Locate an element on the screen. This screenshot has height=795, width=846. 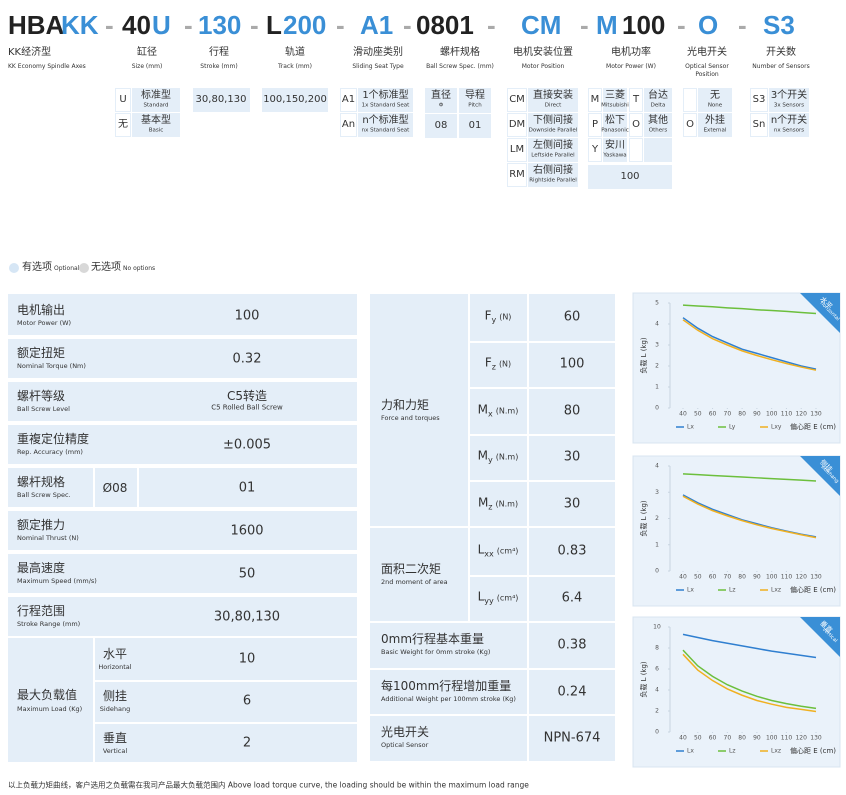
option-sublabel: External is located at coordinates (715, 130).